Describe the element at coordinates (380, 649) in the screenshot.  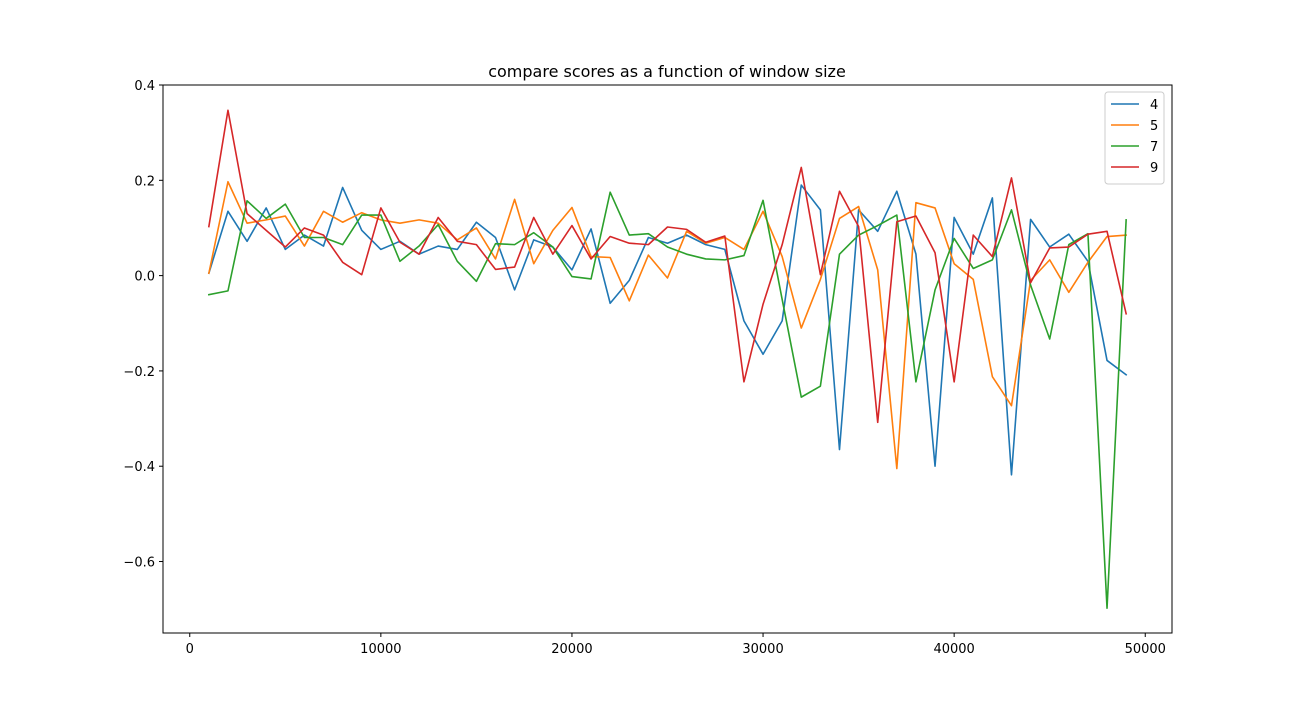
I see `x-tick-label: 10000` at that location.